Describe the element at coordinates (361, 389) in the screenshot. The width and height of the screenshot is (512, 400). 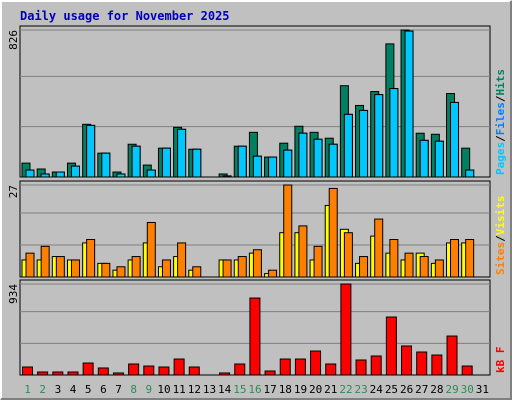
I see `x-tick-label: 23` at that location.